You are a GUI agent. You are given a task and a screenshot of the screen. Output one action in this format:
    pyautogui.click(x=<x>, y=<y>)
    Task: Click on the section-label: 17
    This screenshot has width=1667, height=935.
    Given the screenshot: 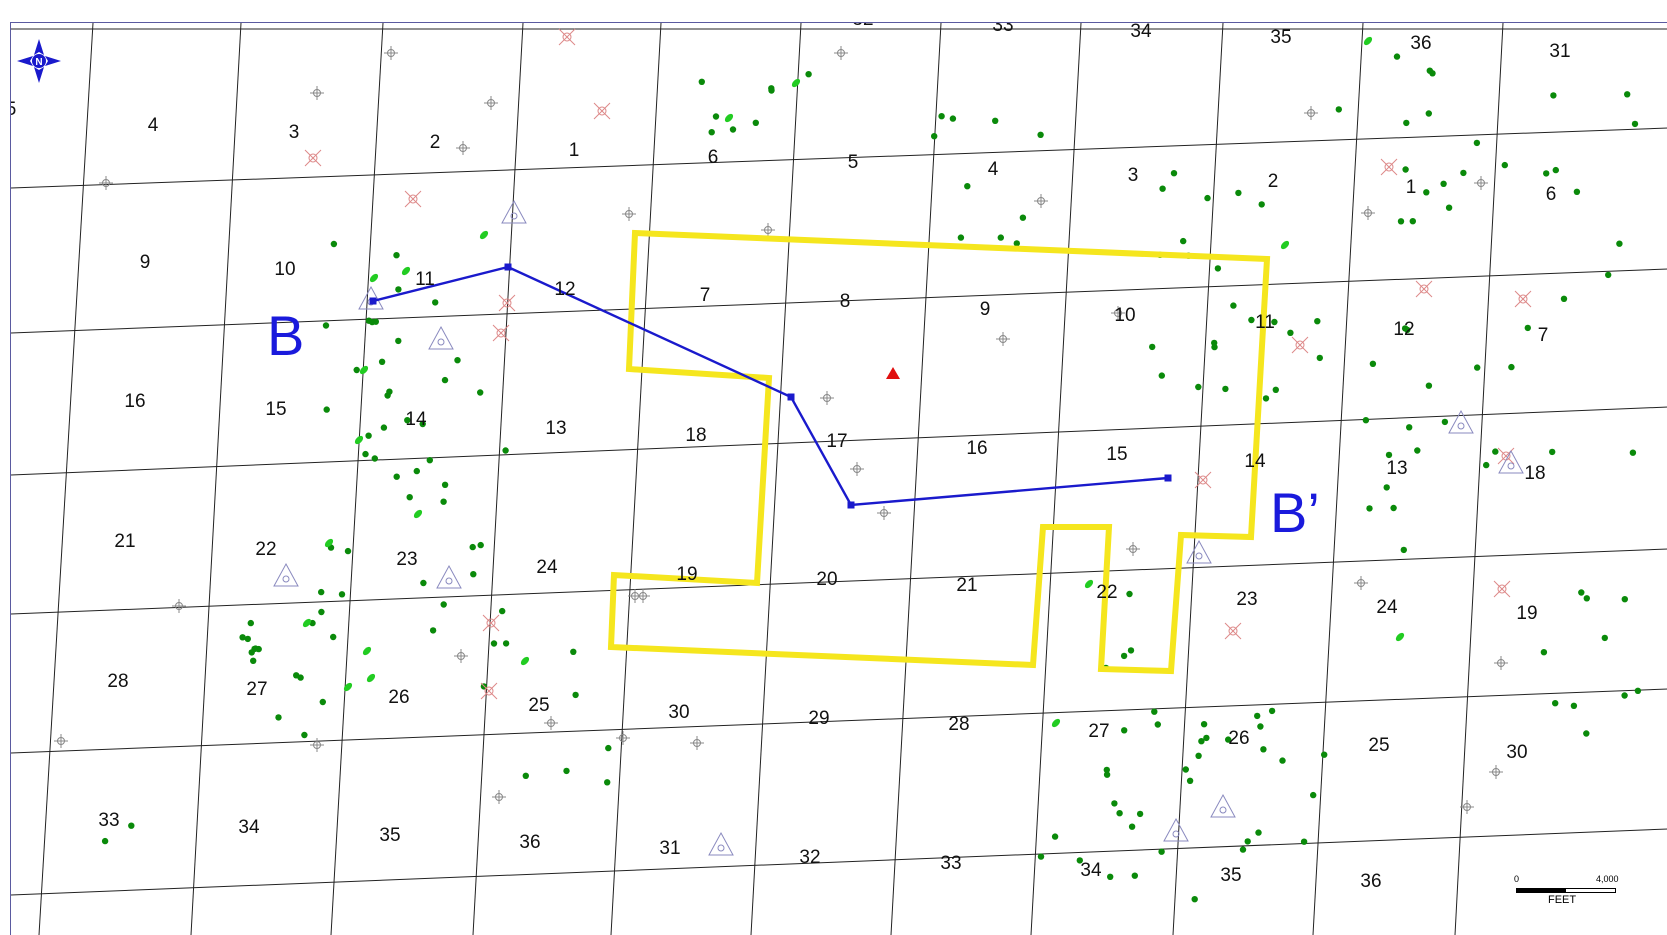 What is the action you would take?
    pyautogui.click(x=836, y=441)
    